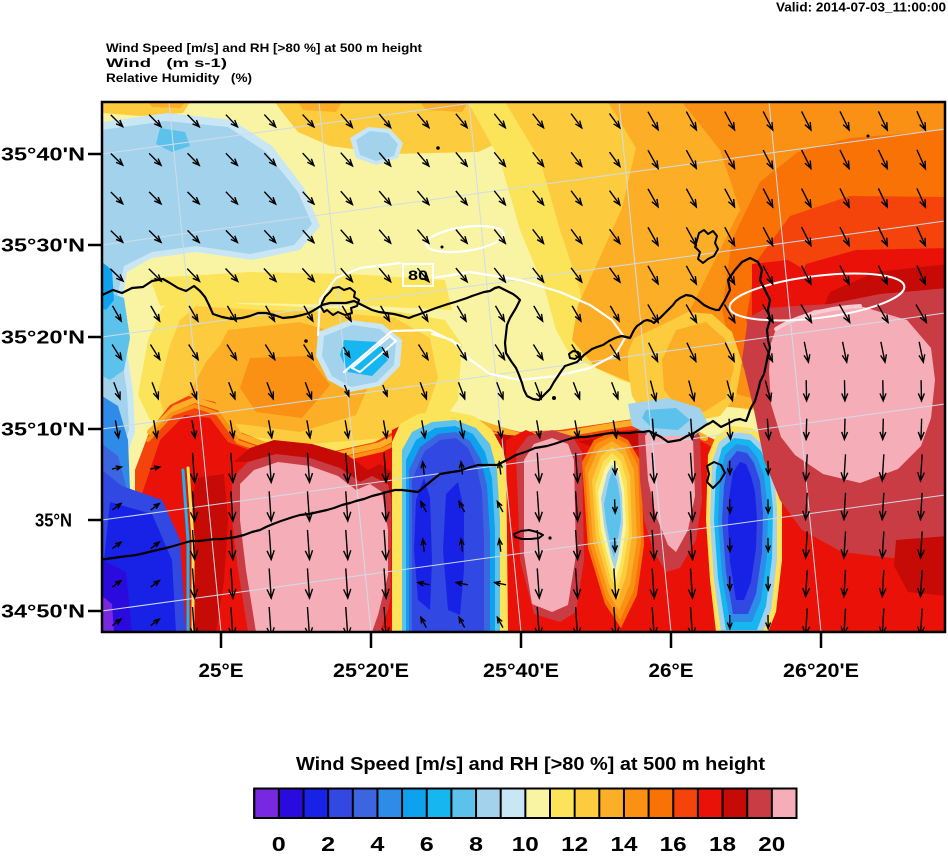  I want to click on svg-text: 35°40'N, so click(43, 155).